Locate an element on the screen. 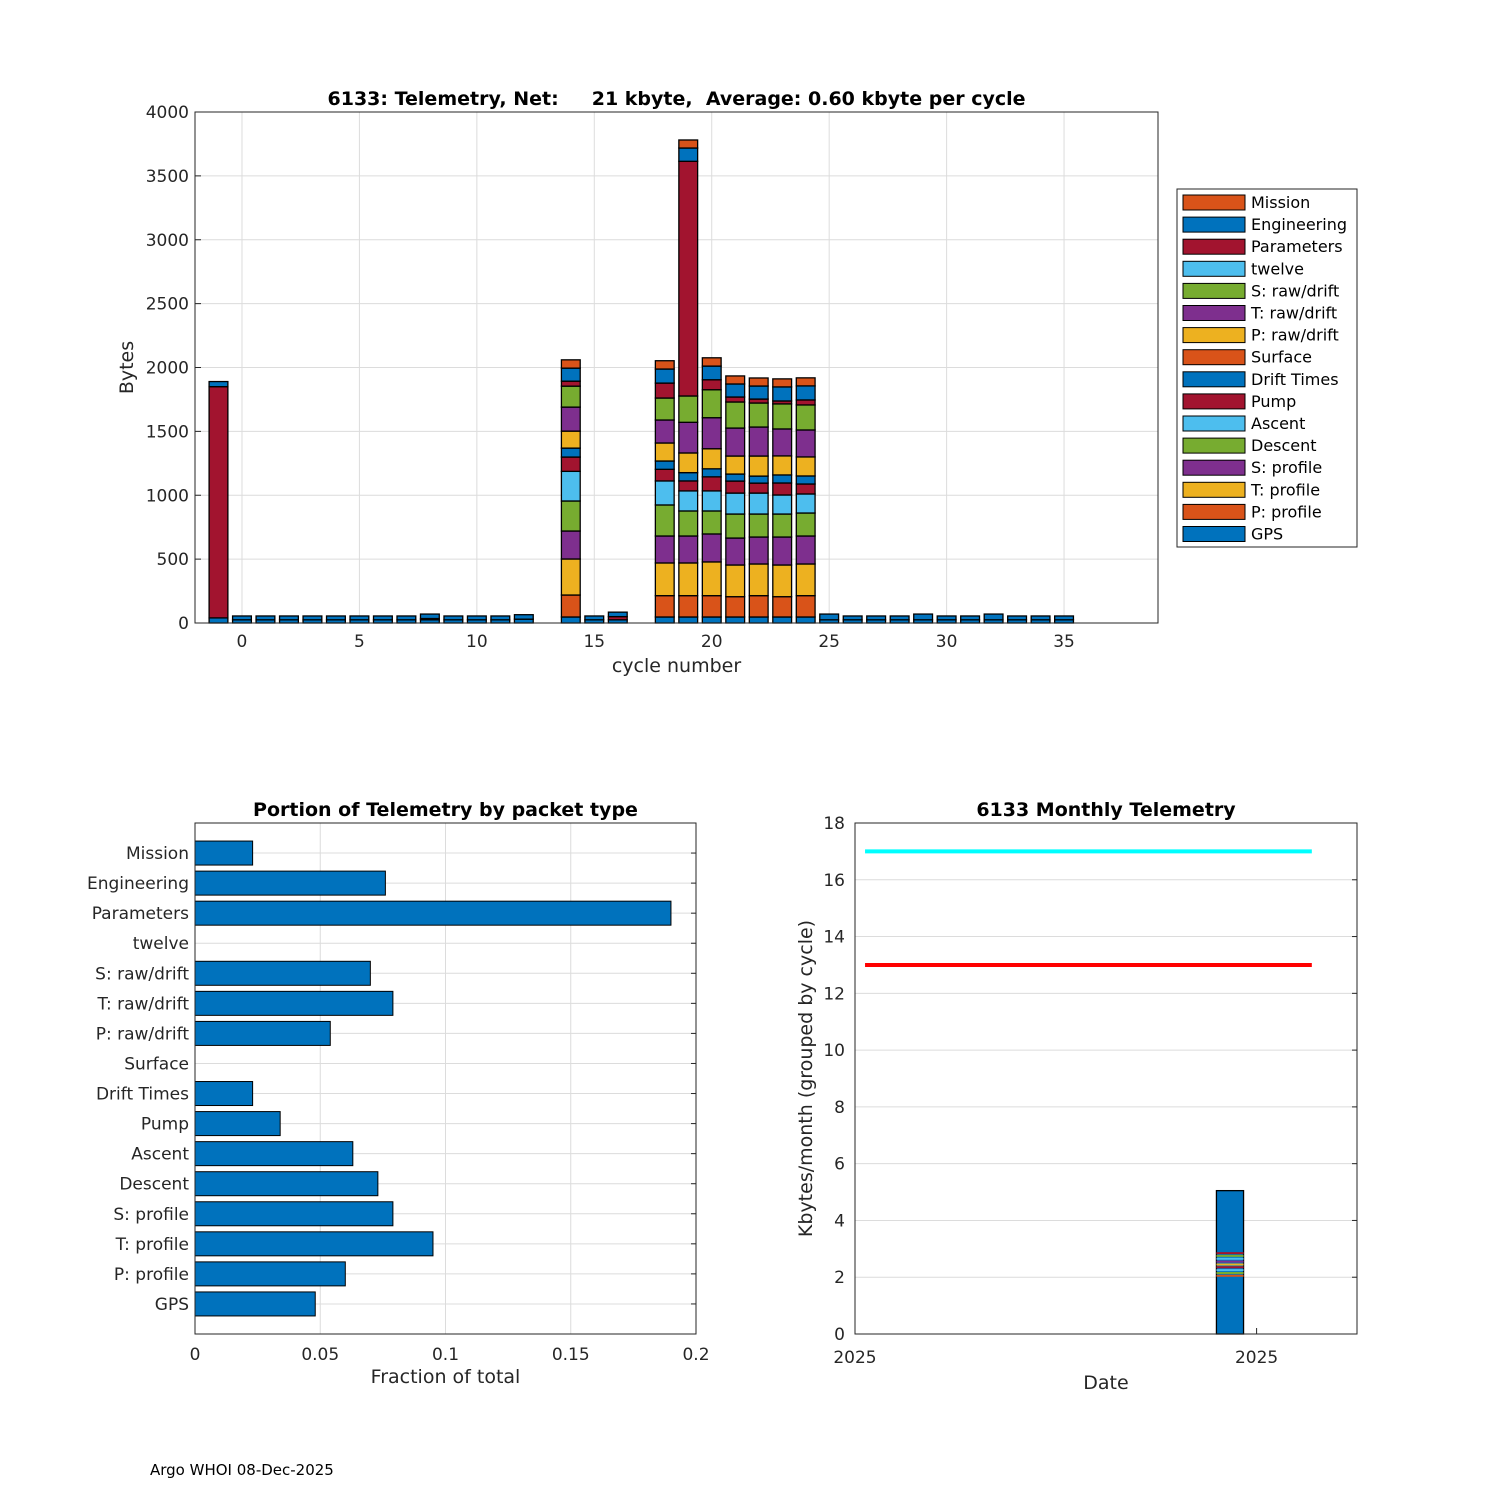 The image size is (1500, 1500). bar-segment-cycle24-s-raw-drift is located at coordinates (805, 417).